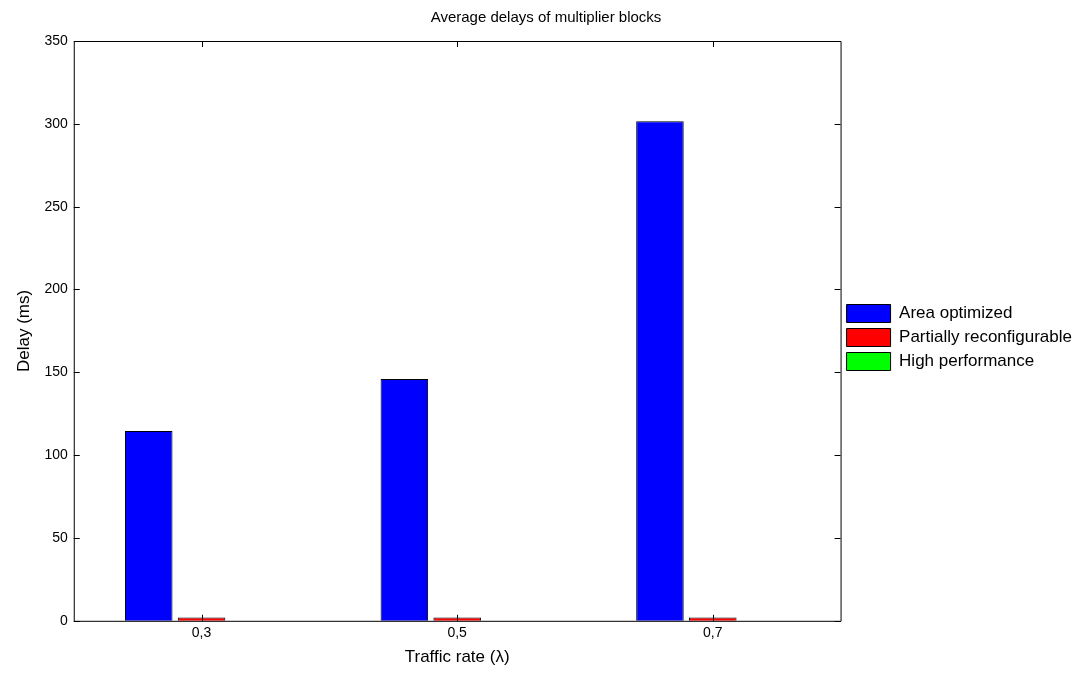 This screenshot has width=1092, height=675. Describe the element at coordinates (985, 337) in the screenshot. I see `legend-label: Partially reconfigurable` at that location.